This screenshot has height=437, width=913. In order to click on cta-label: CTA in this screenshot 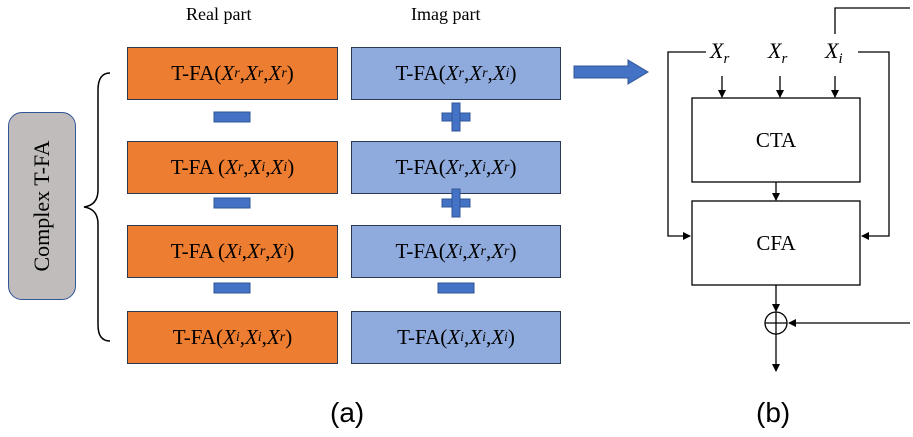, I will do `click(776, 139)`.